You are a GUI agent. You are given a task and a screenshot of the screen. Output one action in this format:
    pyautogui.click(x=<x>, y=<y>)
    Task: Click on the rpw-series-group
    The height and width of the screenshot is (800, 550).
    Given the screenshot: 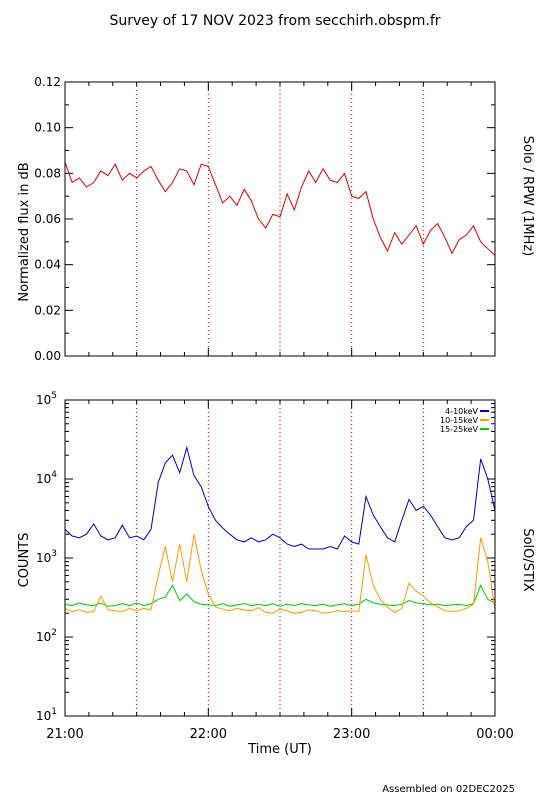 What is the action you would take?
    pyautogui.click(x=280, y=208)
    